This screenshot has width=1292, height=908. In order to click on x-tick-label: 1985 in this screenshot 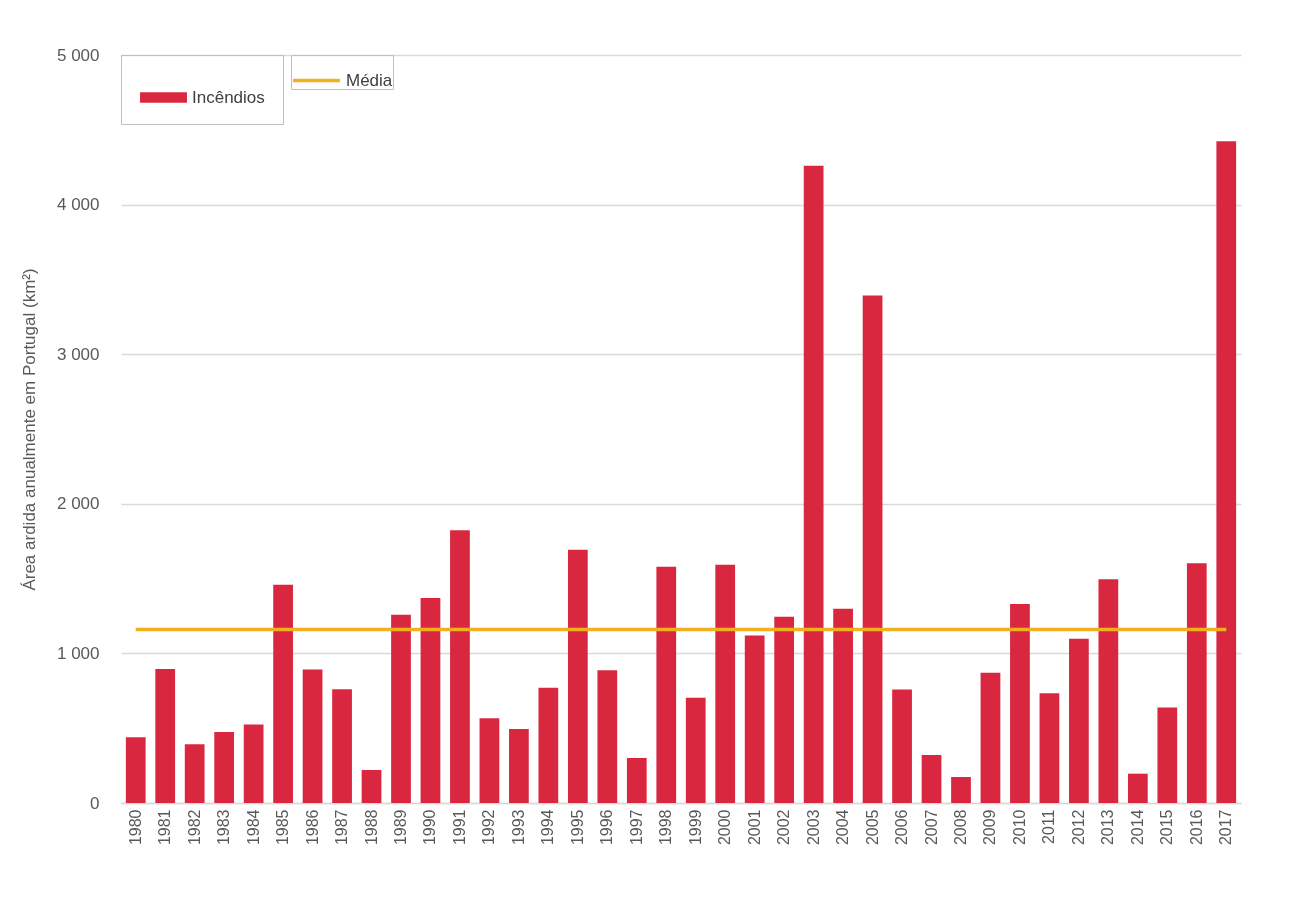, I will do `click(283, 827)`.